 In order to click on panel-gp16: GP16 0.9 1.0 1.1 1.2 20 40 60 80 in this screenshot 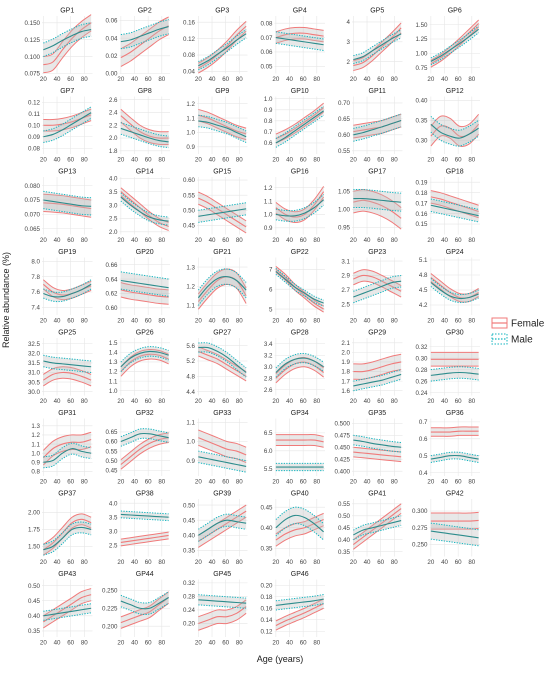, I will do `click(294, 206)`.